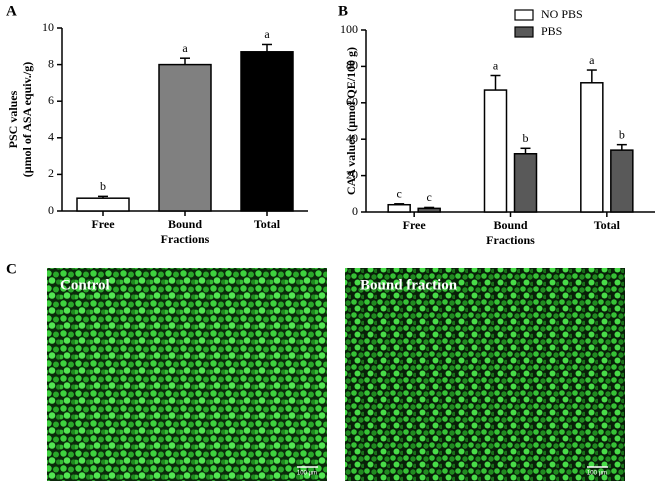 The width and height of the screenshot is (660, 496). Describe the element at coordinates (85, 285) in the screenshot. I see `image-label: Control` at that location.